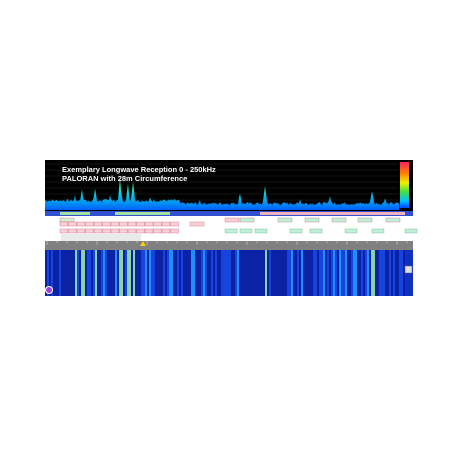  Describe the element at coordinates (408, 269) in the screenshot. I see `side-button` at that location.